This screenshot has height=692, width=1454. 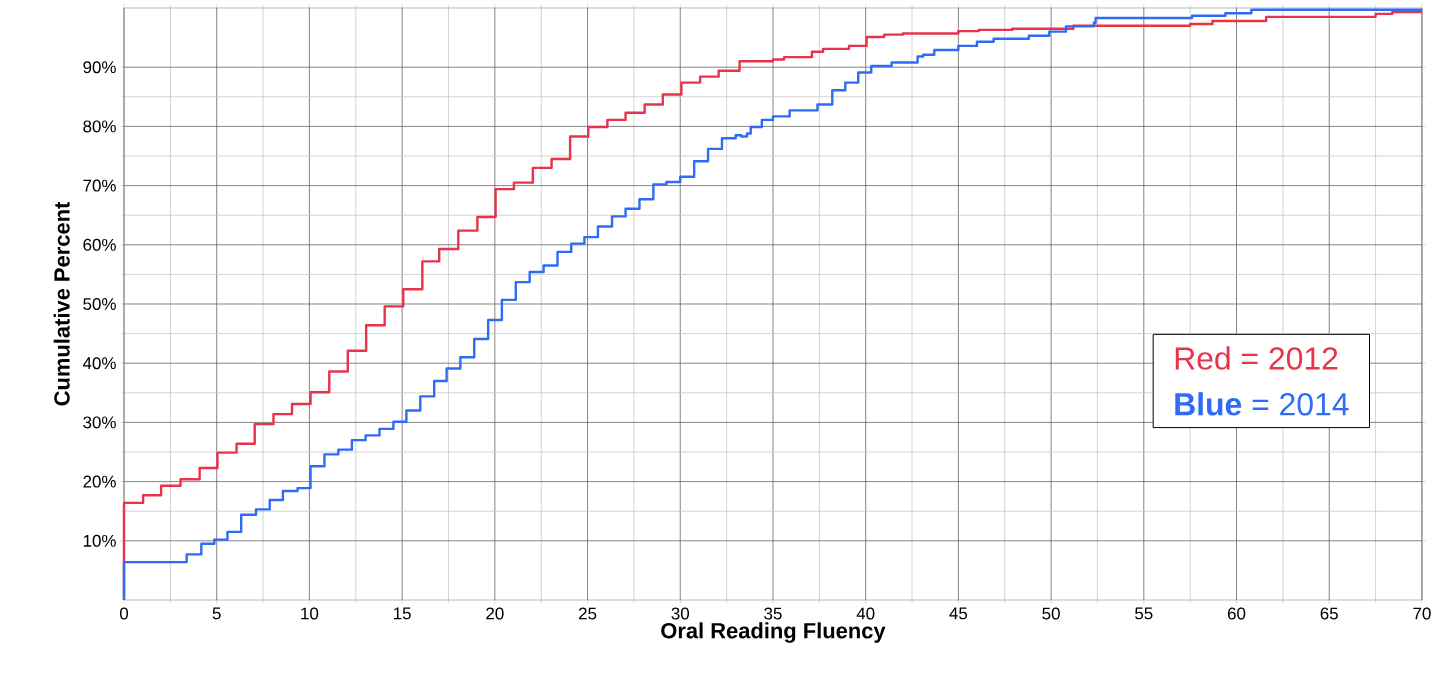 What do you see at coordinates (1051, 613) in the screenshot?
I see `x-tick-label: 50` at bounding box center [1051, 613].